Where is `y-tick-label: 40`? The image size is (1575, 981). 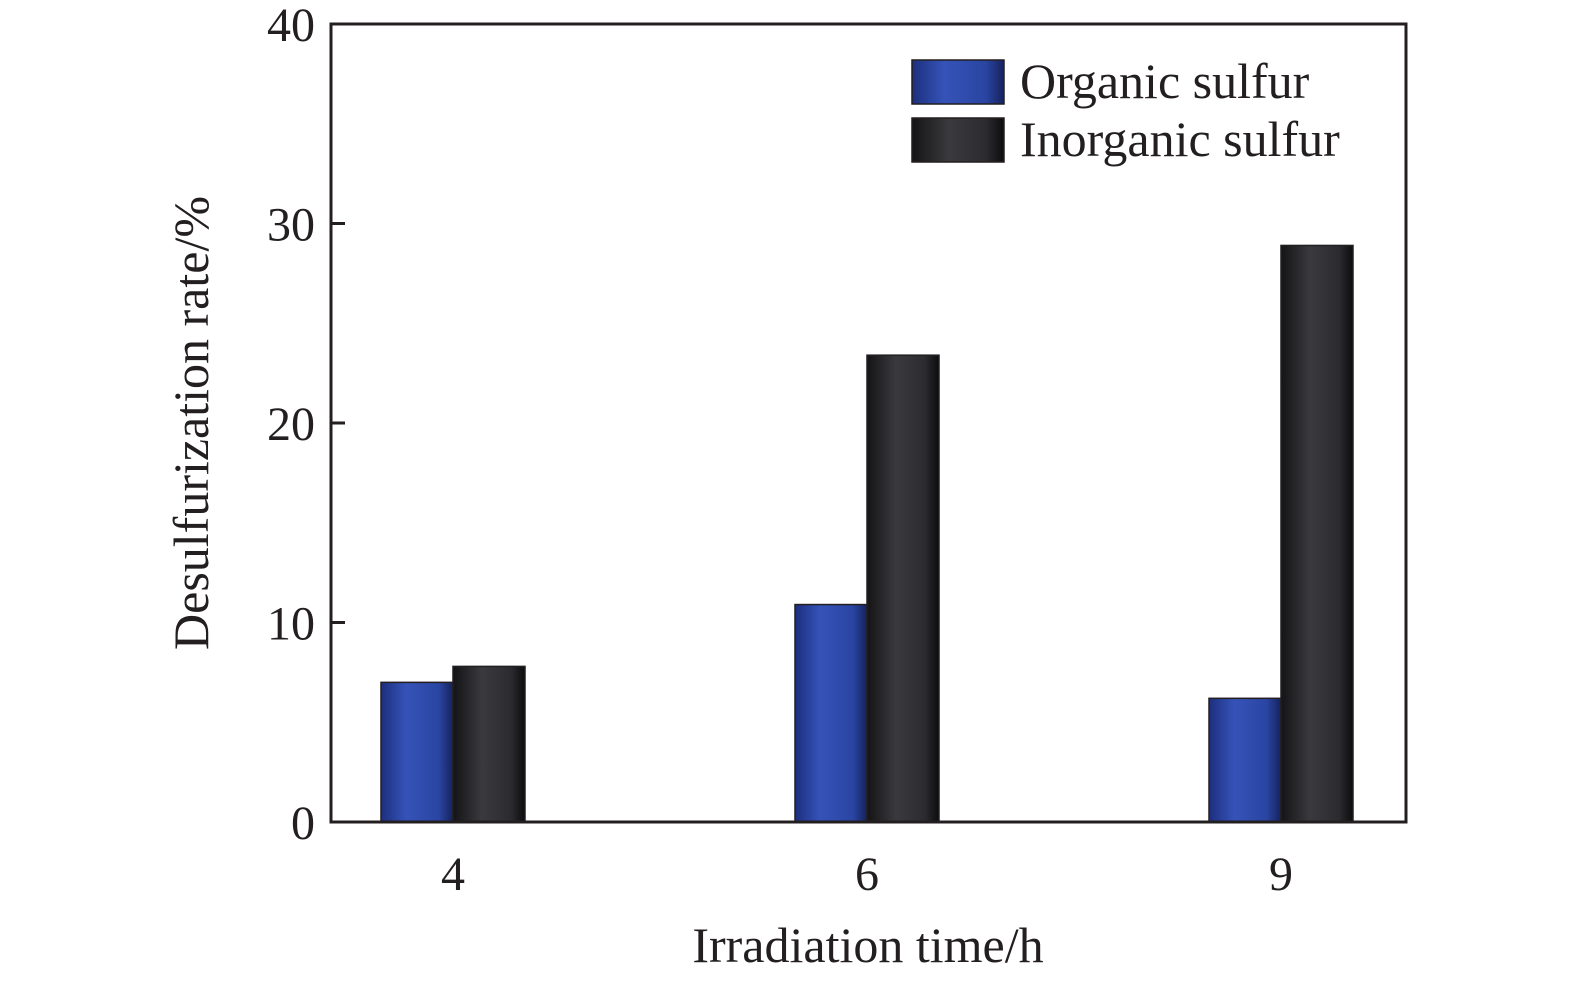
y-tick-label: 40 is located at coordinates (291, 26).